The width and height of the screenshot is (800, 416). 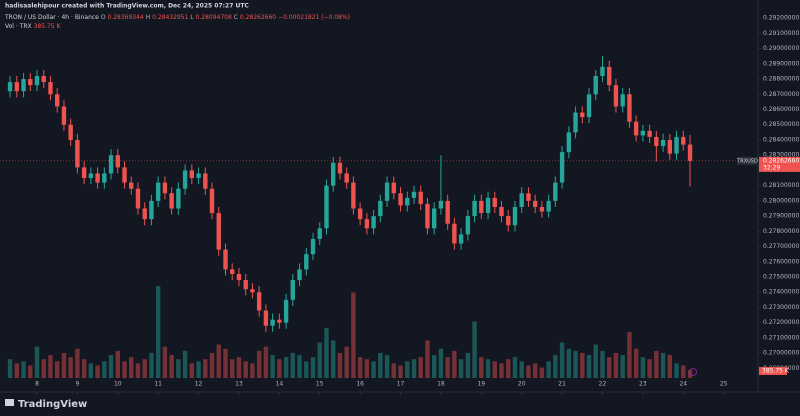 What do you see at coordinates (118, 384) in the screenshot?
I see `x-tick-label: 10` at bounding box center [118, 384].